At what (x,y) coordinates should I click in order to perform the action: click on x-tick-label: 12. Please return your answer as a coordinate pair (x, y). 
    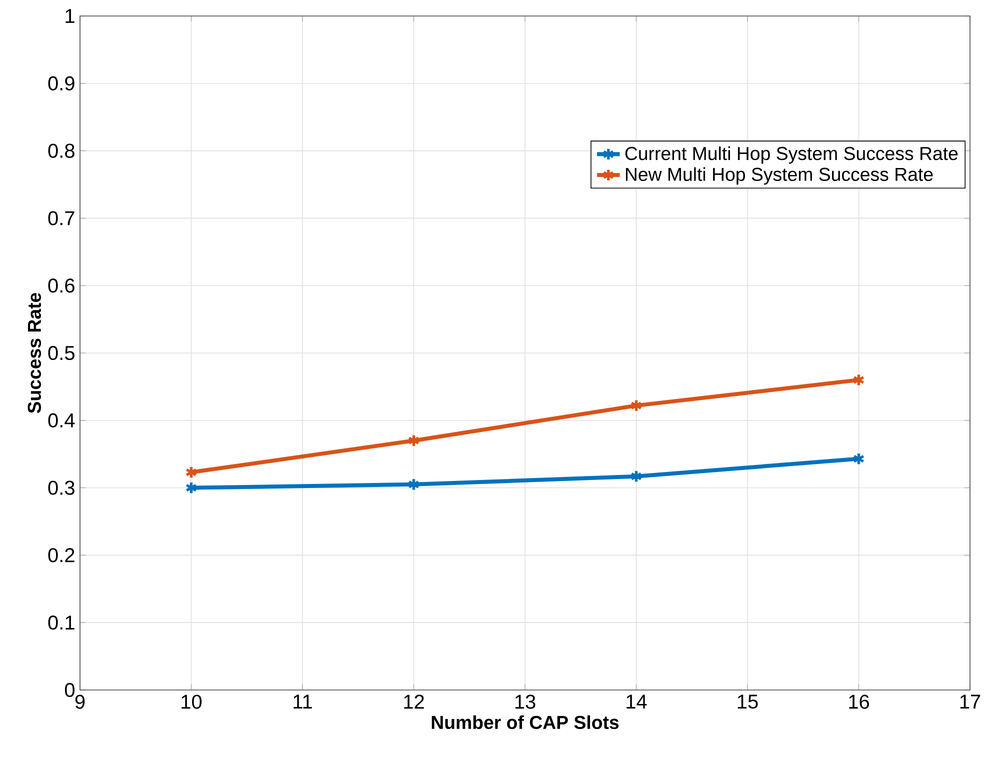
    Looking at the image, I should click on (414, 701).